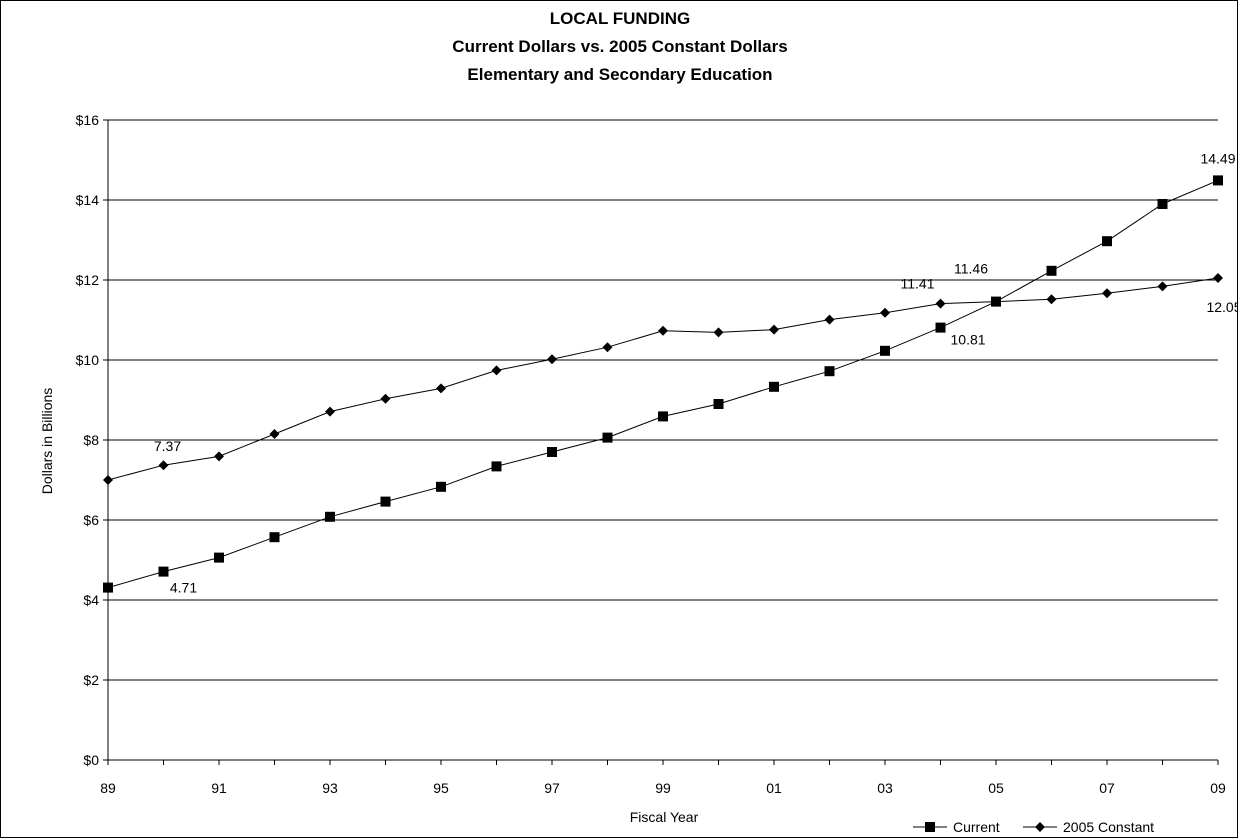 This screenshot has height=839, width=1238. What do you see at coordinates (1222, 307) in the screenshot?
I see `data-label: 12.05` at bounding box center [1222, 307].